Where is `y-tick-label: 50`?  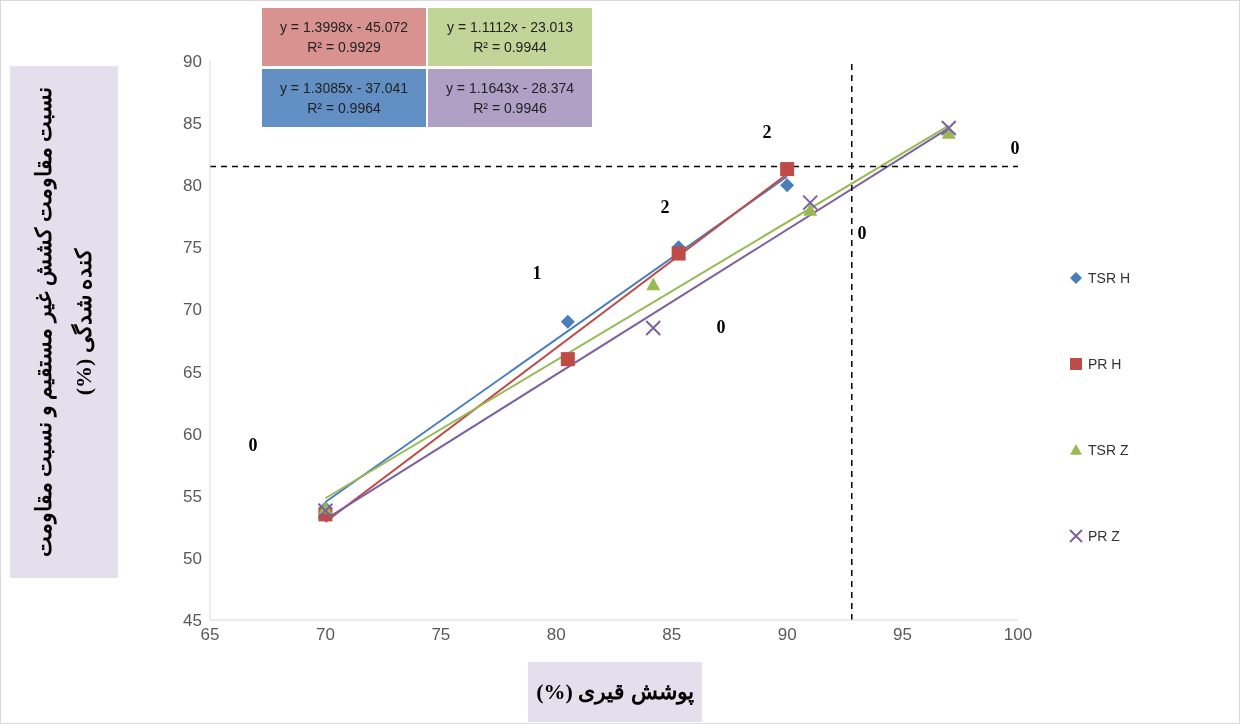
y-tick-label: 50 is located at coordinates (192, 558).